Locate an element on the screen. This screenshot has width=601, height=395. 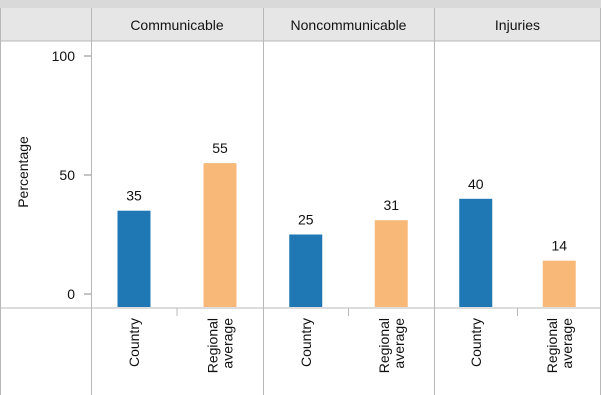
header-row is located at coordinates (300, 24).